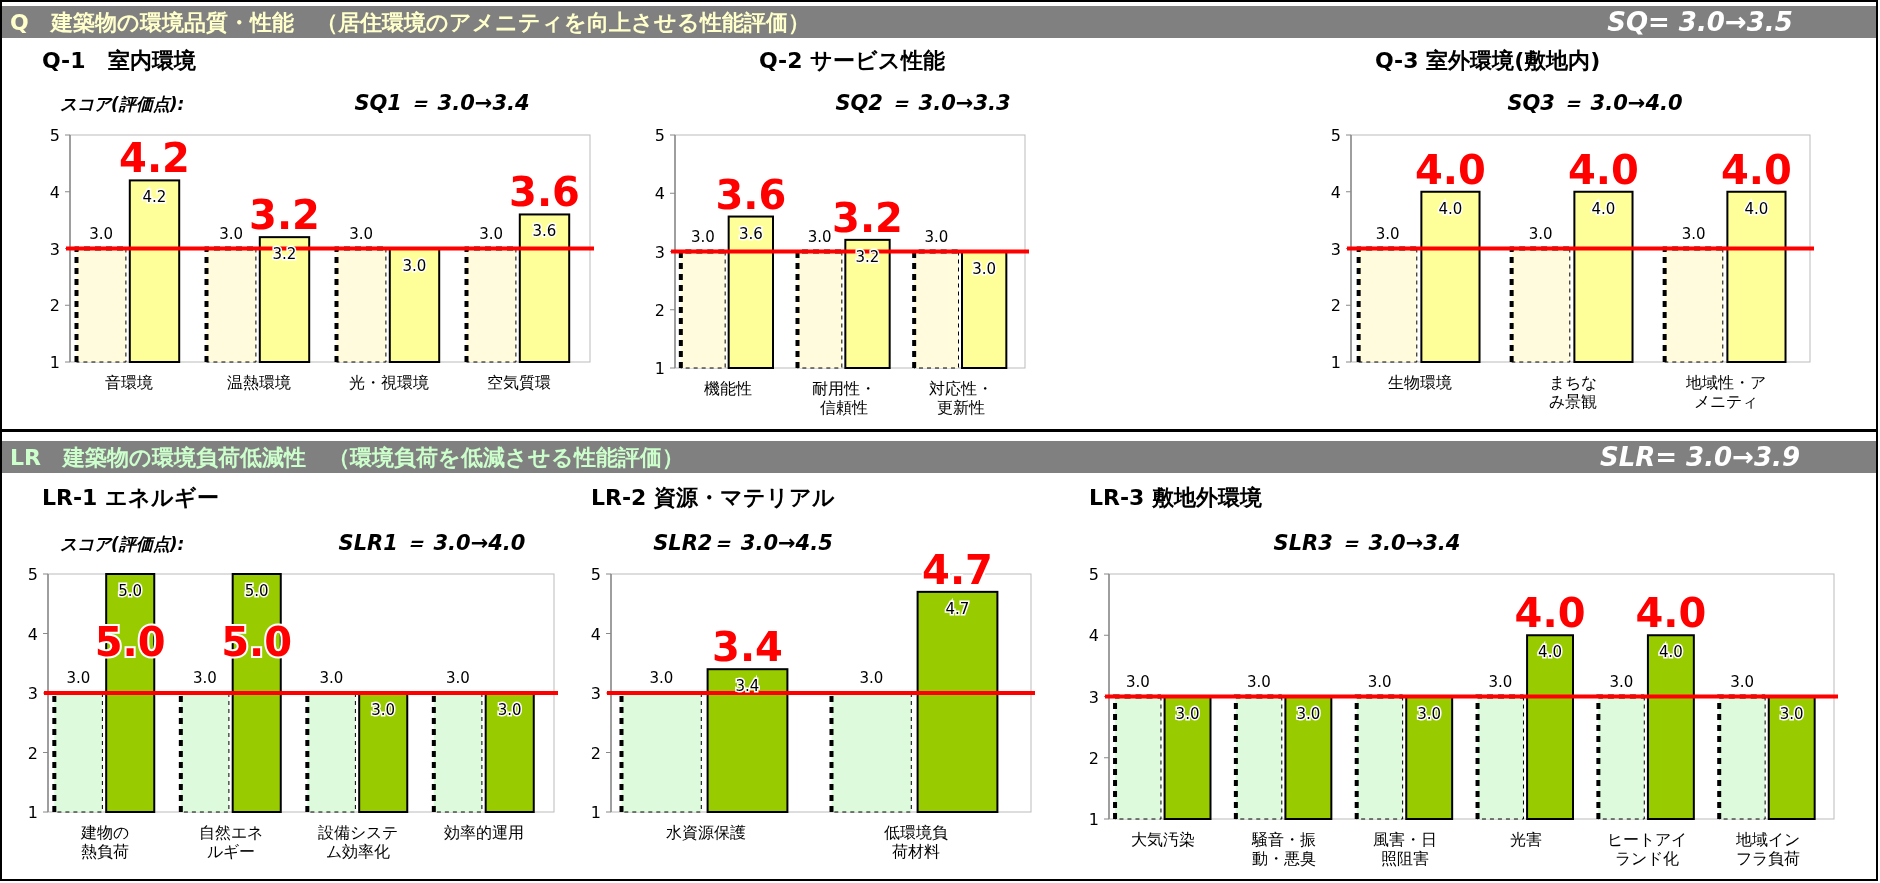 The width and height of the screenshot is (1880, 883). What do you see at coordinates (1725, 392) in the screenshot?
I see `x-tick-label: 地域性・アメニティ` at bounding box center [1725, 392].